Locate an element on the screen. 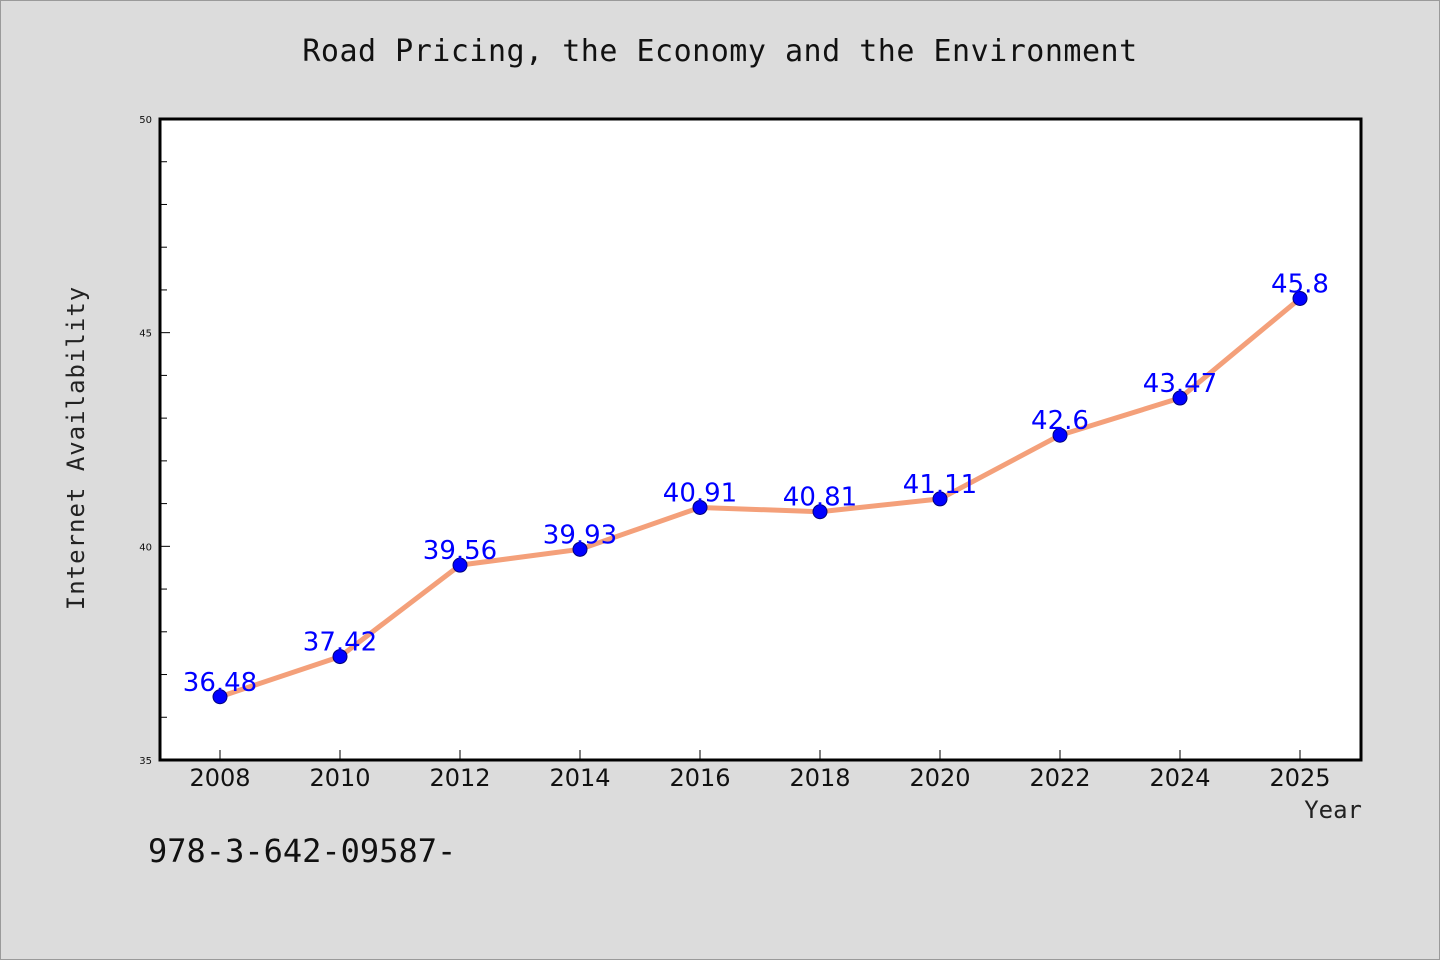 The height and width of the screenshot is (960, 1440). data-label: 45.8 is located at coordinates (1300, 284).